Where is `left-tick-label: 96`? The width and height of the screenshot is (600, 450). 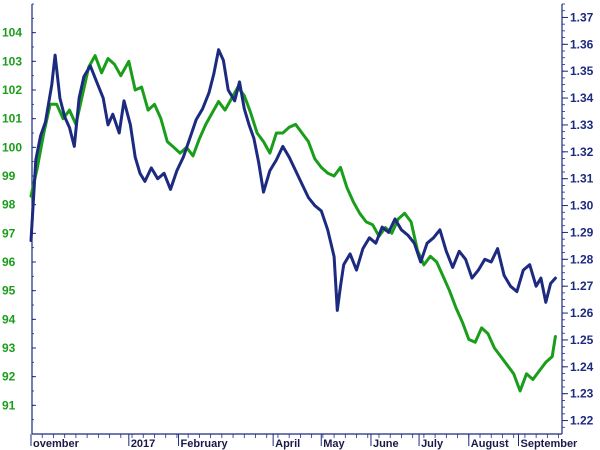 left-tick-label: 96 is located at coordinates (9, 262).